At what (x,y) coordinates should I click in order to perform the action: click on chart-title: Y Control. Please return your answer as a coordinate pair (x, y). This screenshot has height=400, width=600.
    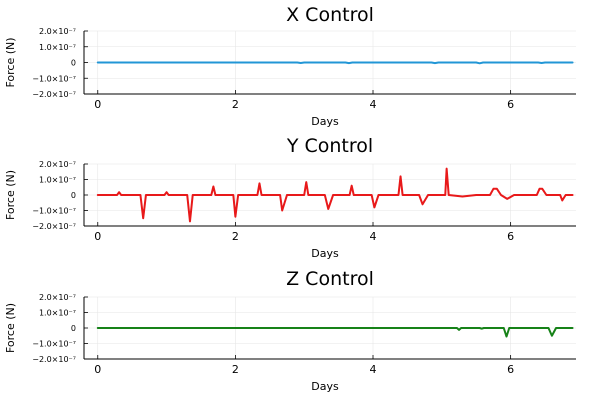
    Looking at the image, I should click on (329, 146).